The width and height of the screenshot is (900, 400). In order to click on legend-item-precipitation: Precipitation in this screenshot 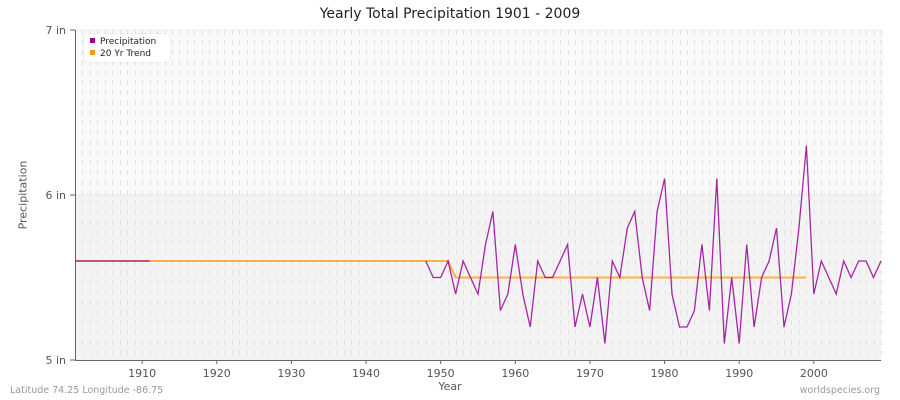, I will do `click(123, 42)`.